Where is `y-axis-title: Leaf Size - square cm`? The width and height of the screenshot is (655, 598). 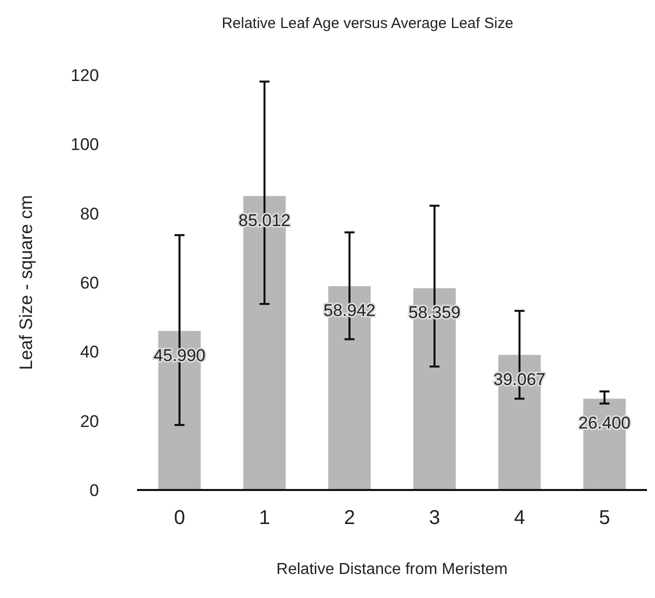
y-axis-title: Leaf Size - square cm is located at coordinates (26, 282).